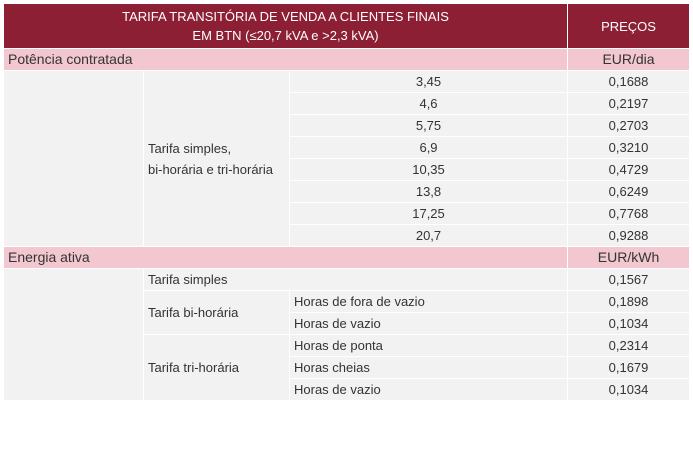 This screenshot has width=693, height=450. What do you see at coordinates (629, 279) in the screenshot?
I see `price-value: 0,1567` at bounding box center [629, 279].